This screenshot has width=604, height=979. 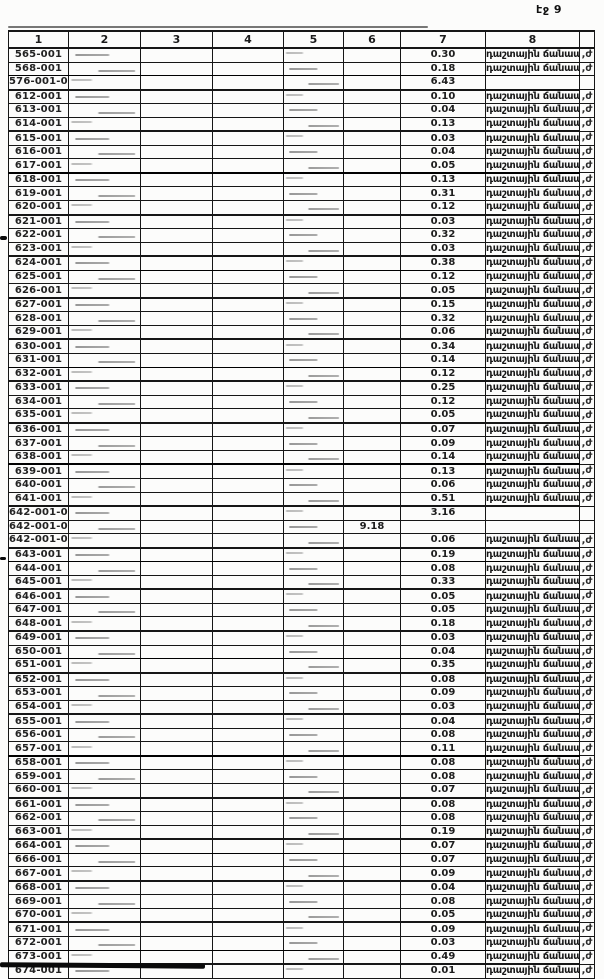 What do you see at coordinates (38, 818) in the screenshot?
I see `code-cell: 662-001` at bounding box center [38, 818].